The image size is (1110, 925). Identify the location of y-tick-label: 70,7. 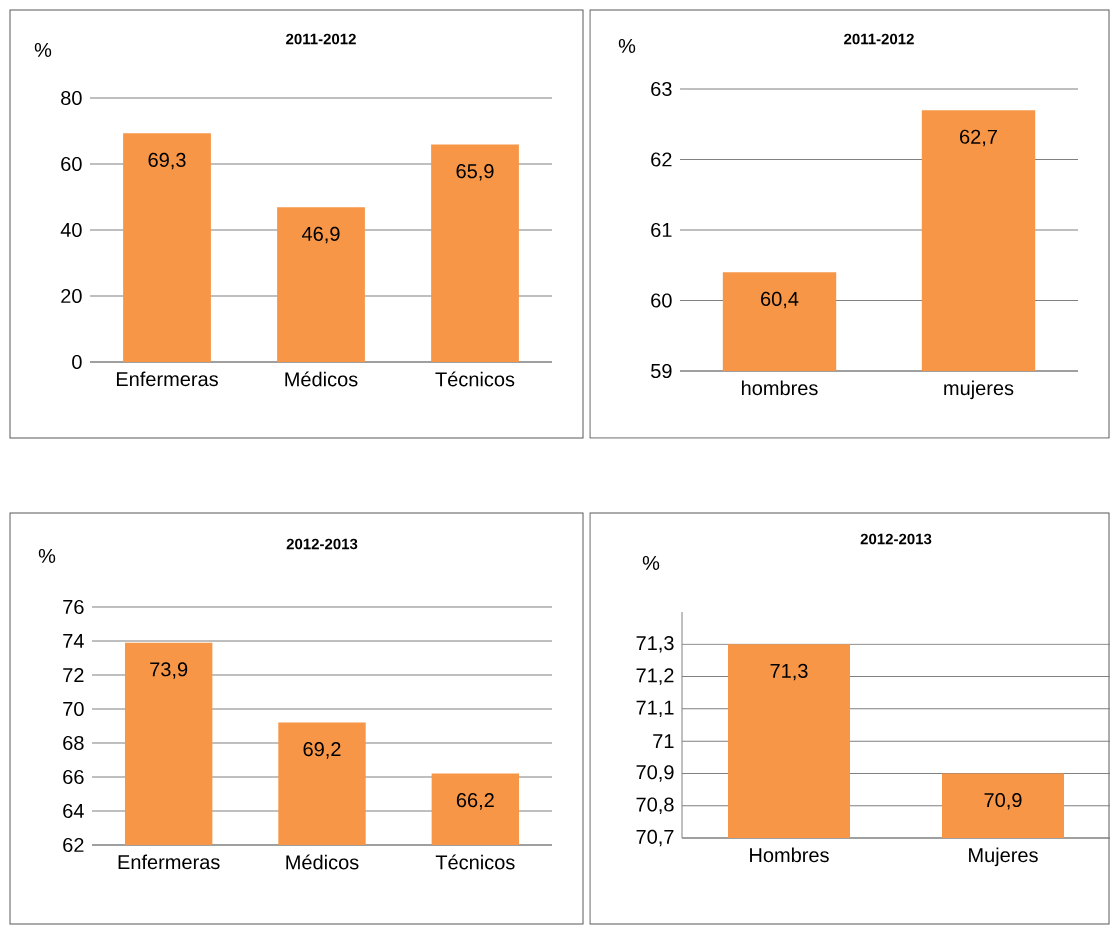
(655, 838).